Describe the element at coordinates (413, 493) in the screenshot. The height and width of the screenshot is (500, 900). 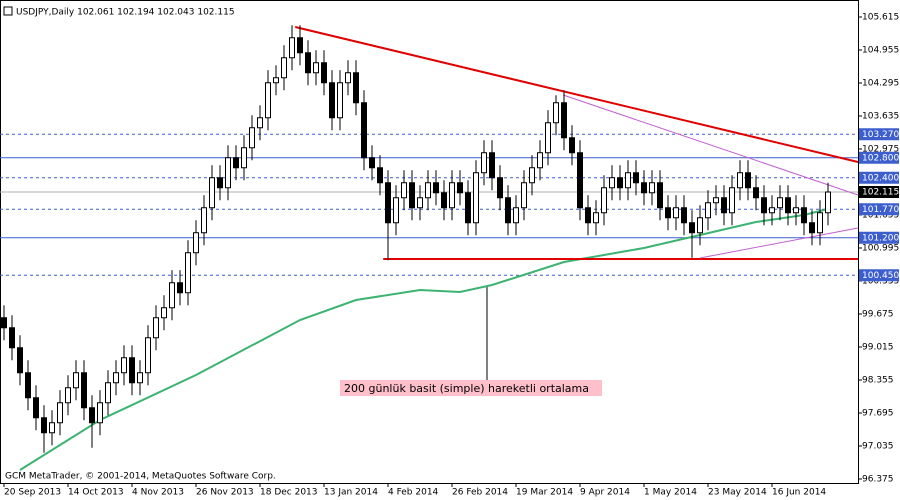
I see `x-tick-label: 4 Feb 2014` at that location.